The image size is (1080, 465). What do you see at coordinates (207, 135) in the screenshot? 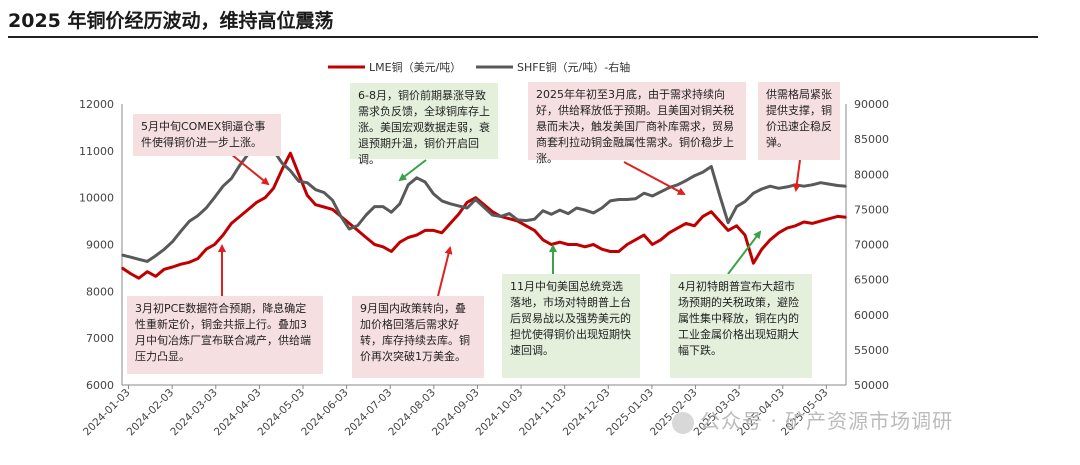
I see `annotation-may: 5月中旬COMEX铜逼仓事件使得铜价进一步上涨。` at bounding box center [207, 135].